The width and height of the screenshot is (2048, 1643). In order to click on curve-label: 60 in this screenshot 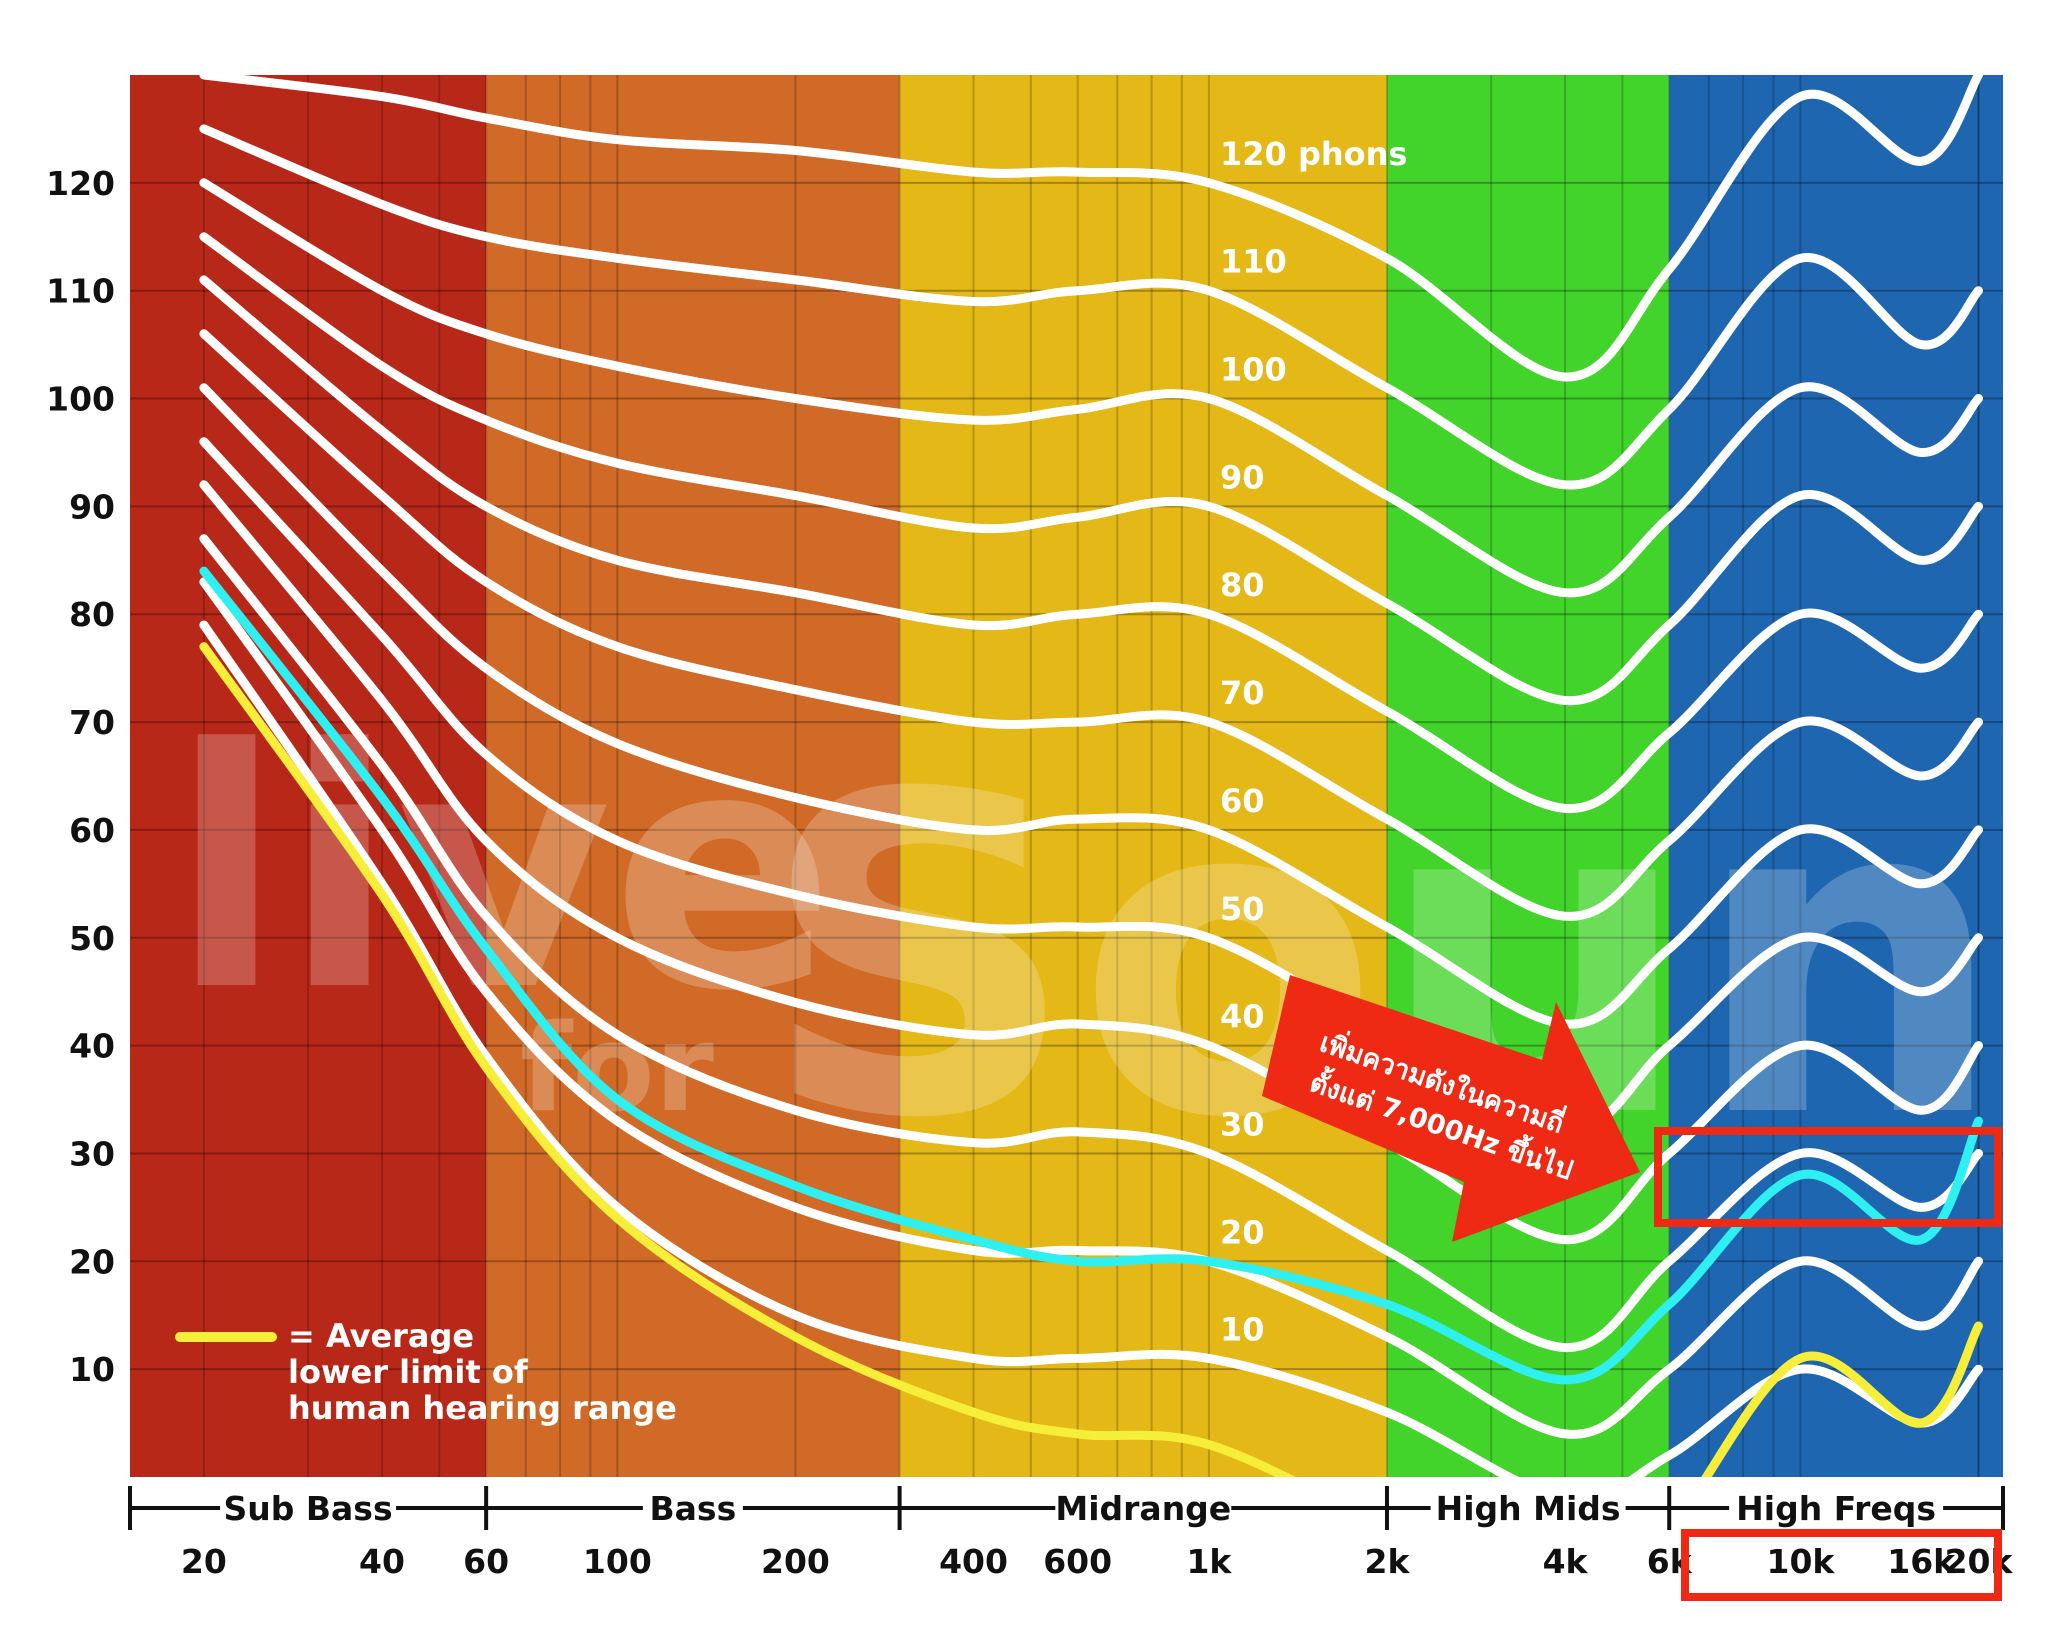, I will do `click(1242, 801)`.